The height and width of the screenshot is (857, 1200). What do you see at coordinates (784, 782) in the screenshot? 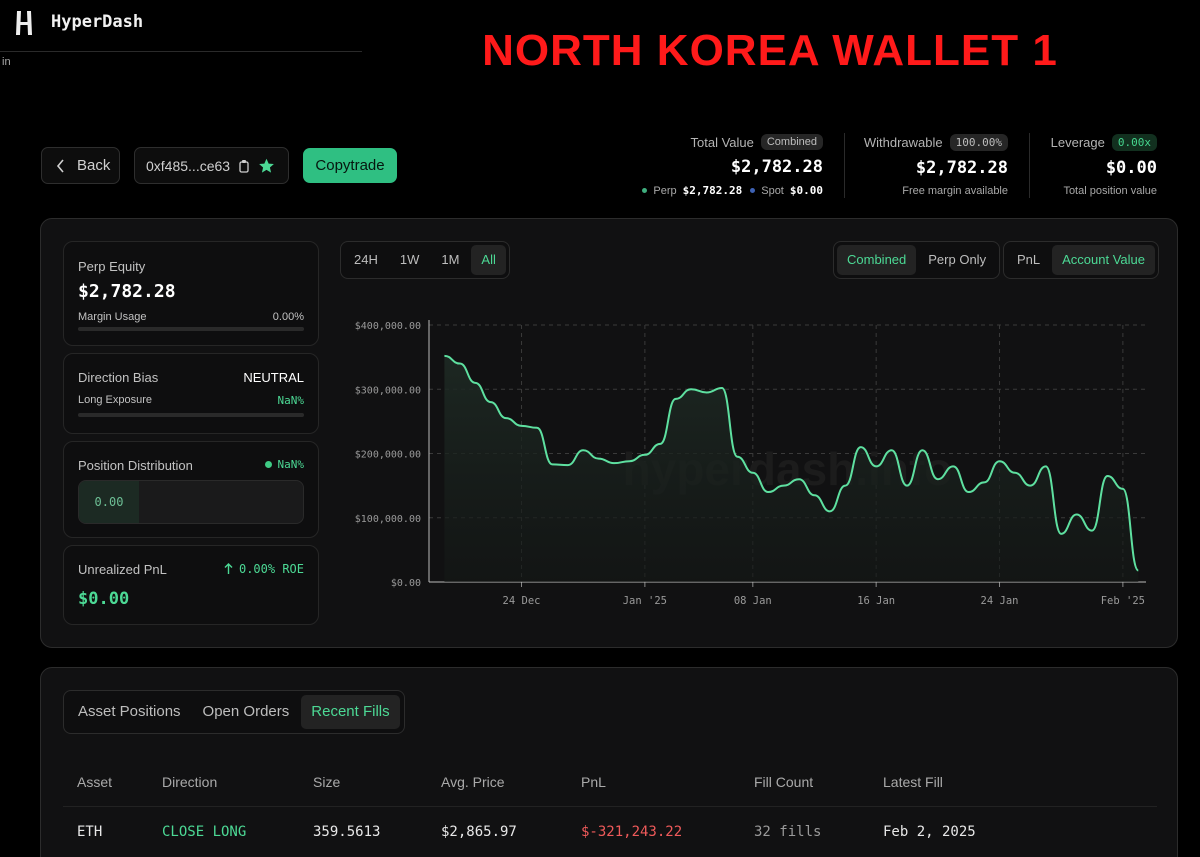
I see `col-fill-count: Fill Count` at bounding box center [784, 782].